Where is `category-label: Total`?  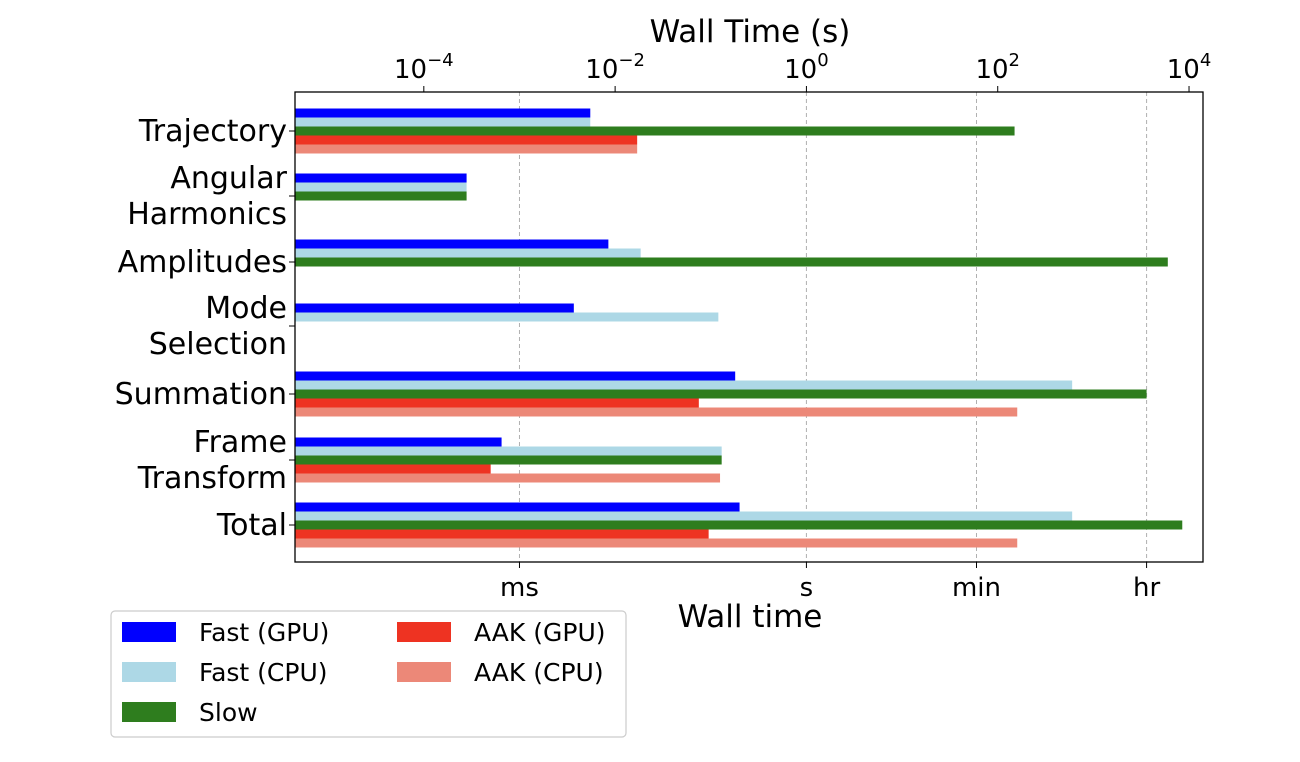 category-label: Total is located at coordinates (251, 525).